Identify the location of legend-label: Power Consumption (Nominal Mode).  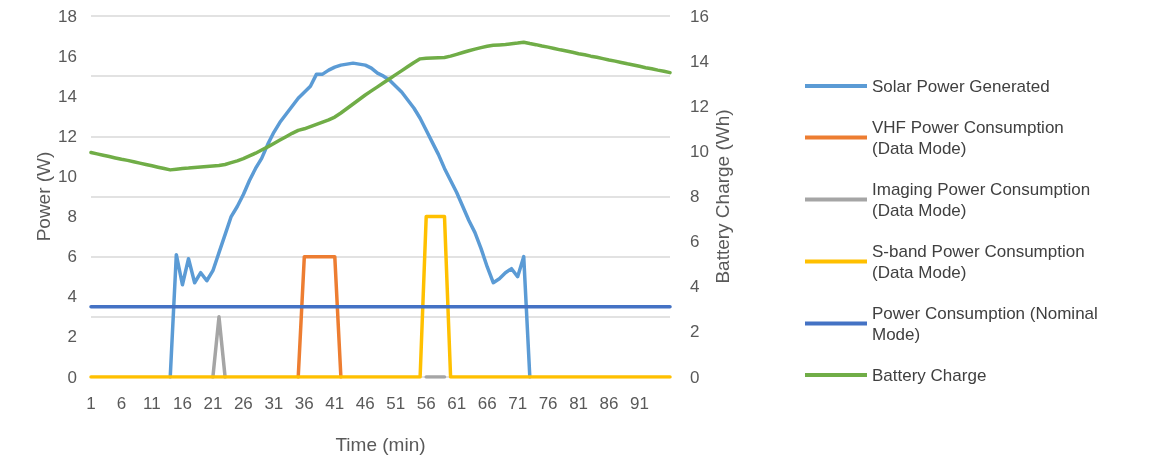
(987, 323).